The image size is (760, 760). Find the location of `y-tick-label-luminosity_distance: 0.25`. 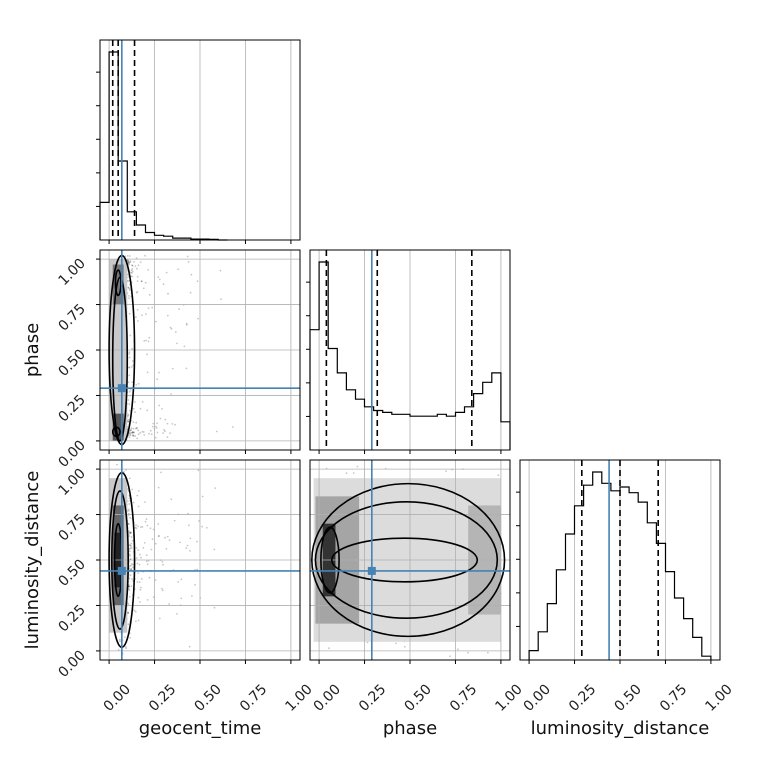

y-tick-label-luminosity_distance: 0.25 is located at coordinates (71, 618).